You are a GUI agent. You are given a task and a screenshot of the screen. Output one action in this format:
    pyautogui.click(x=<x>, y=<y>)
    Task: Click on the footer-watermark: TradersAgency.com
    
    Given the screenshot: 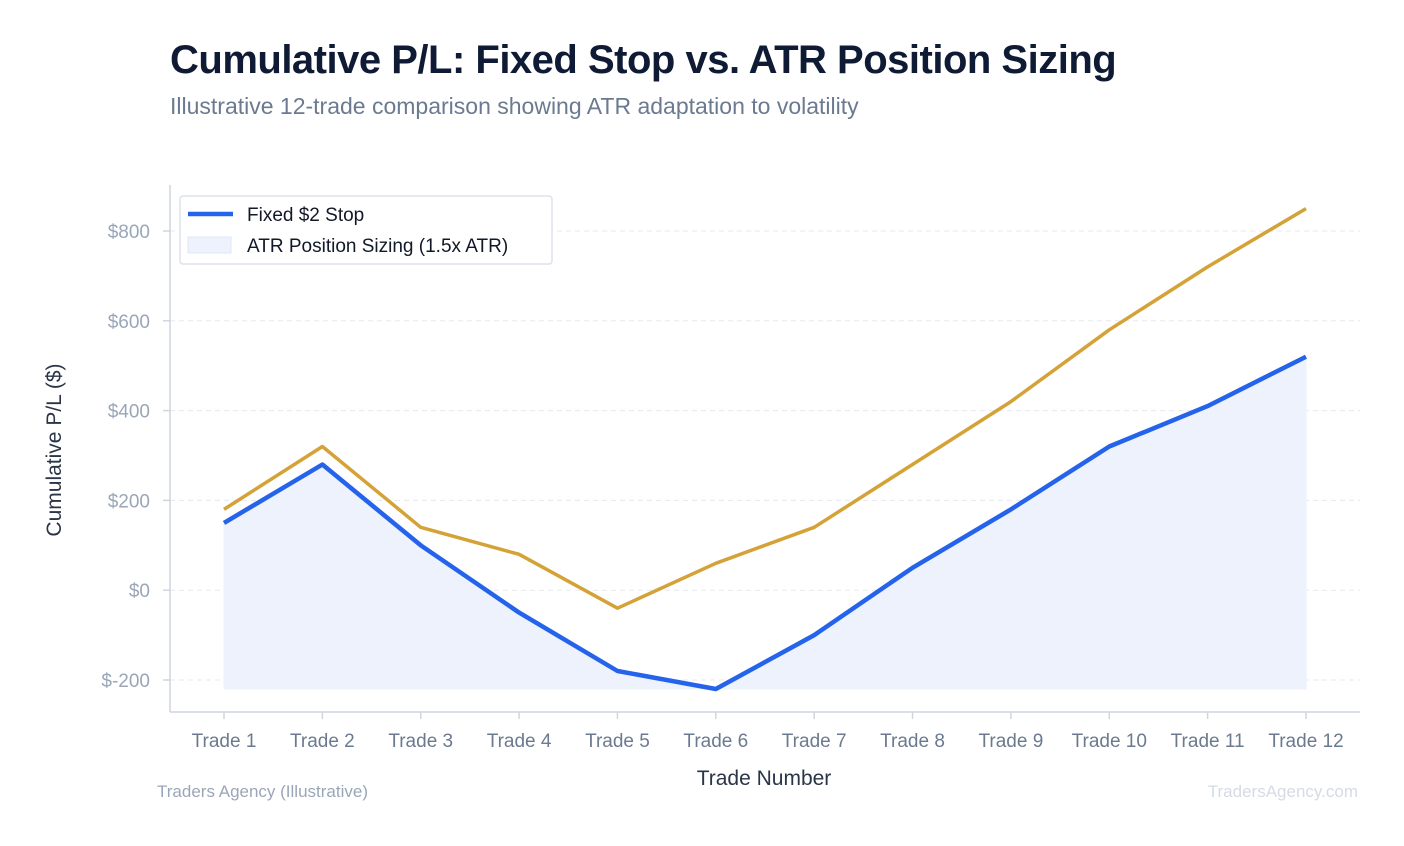 What is the action you would take?
    pyautogui.click(x=1283, y=791)
    